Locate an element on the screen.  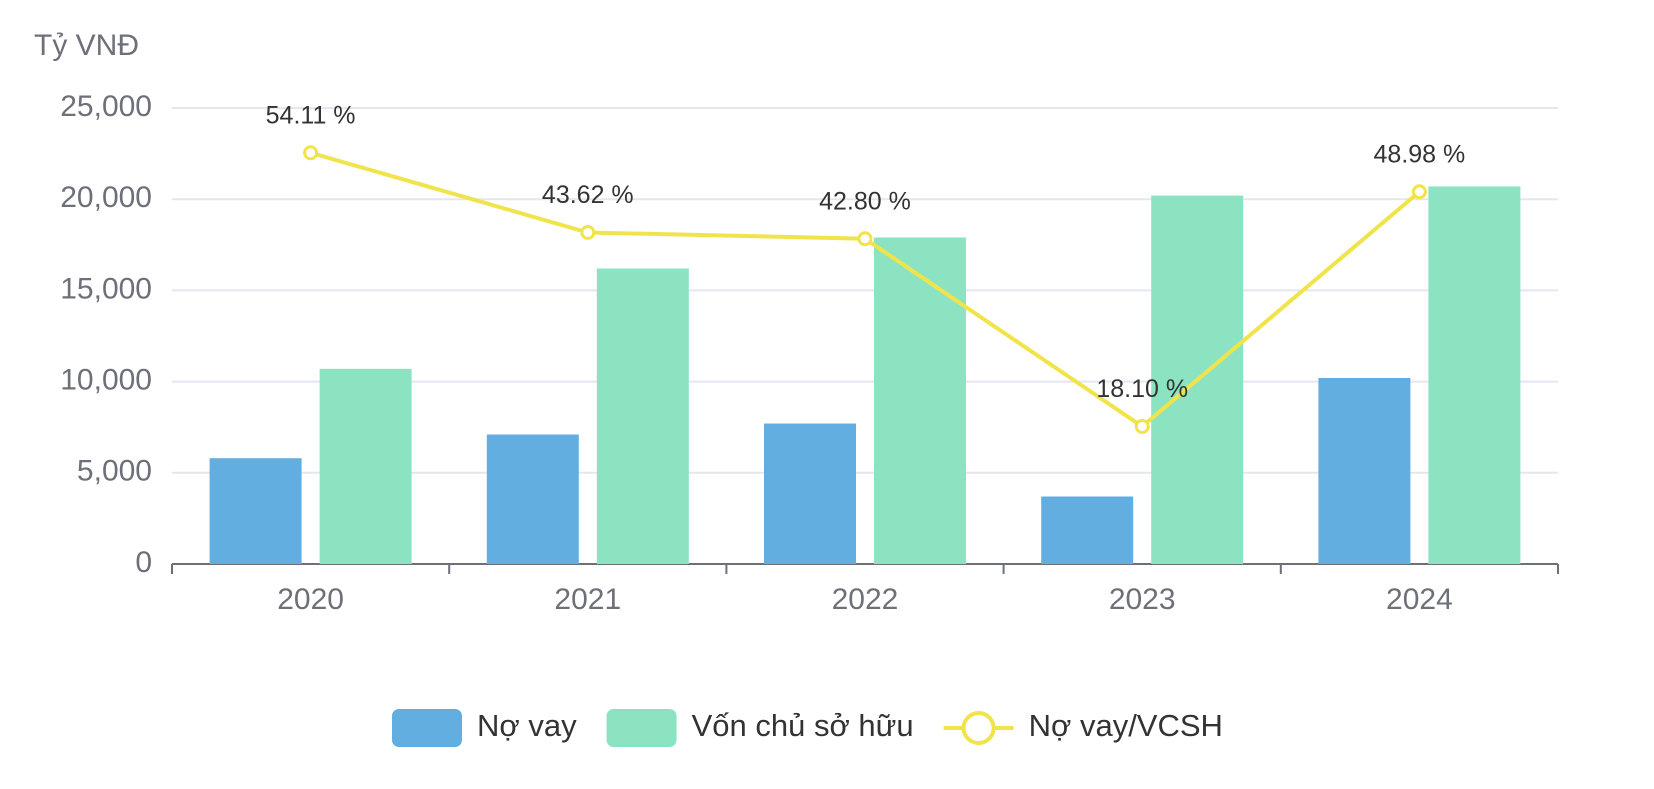
y-tick-label: 5,000 is located at coordinates (114, 471).